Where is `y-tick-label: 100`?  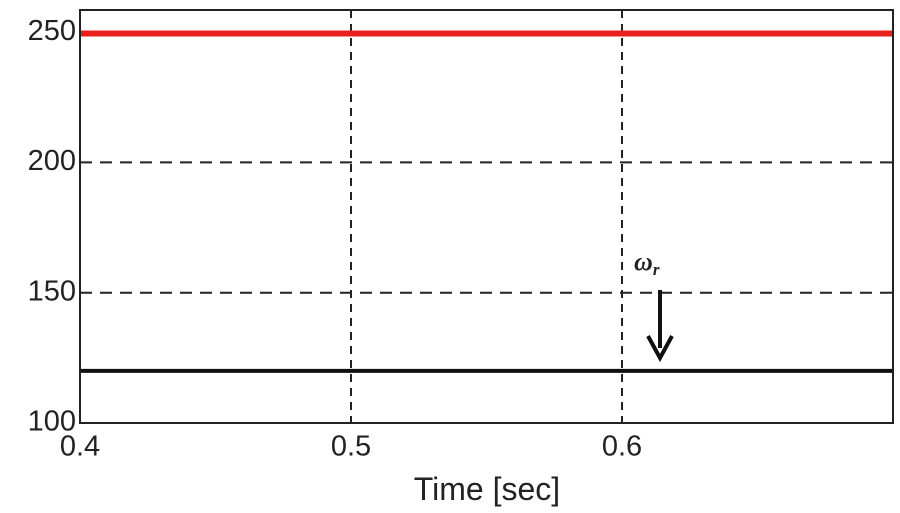 y-tick-label: 100 is located at coordinates (52, 422).